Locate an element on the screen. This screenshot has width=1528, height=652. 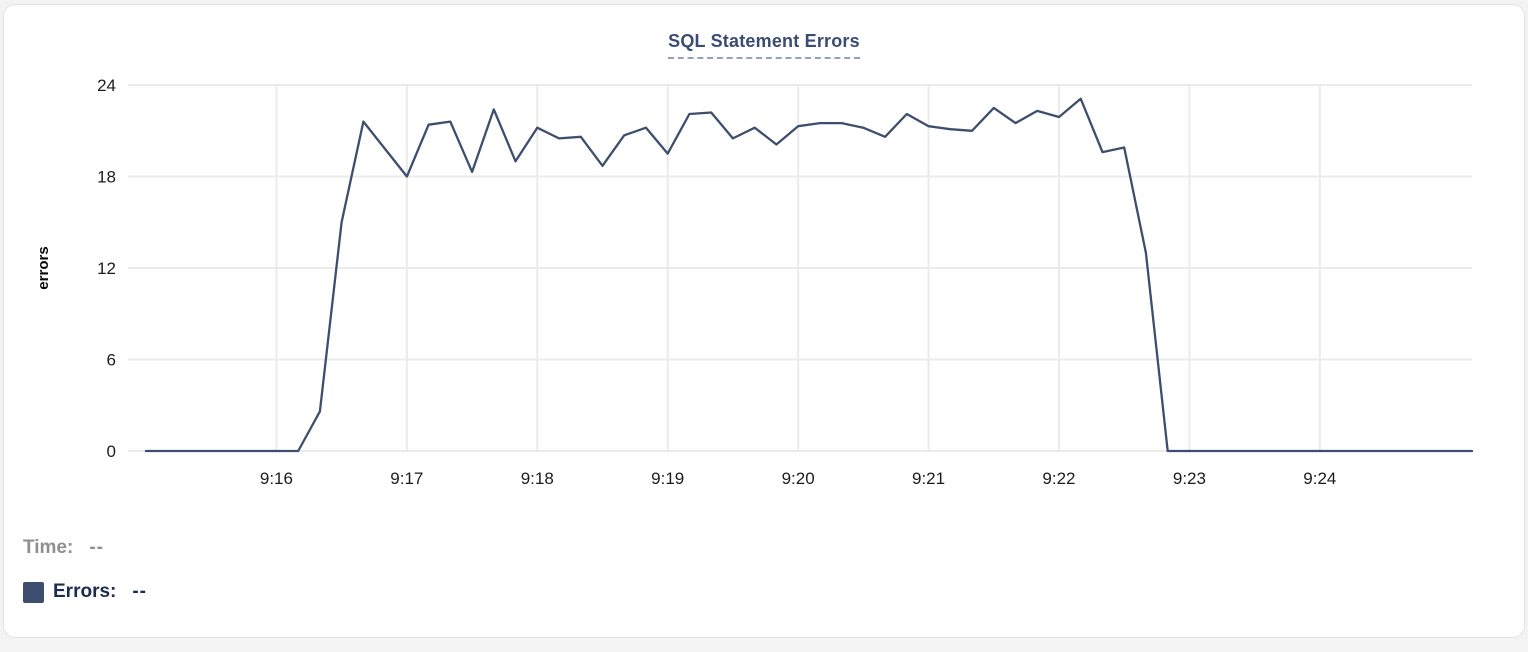
x-tick-label: 9:24 is located at coordinates (1319, 478).